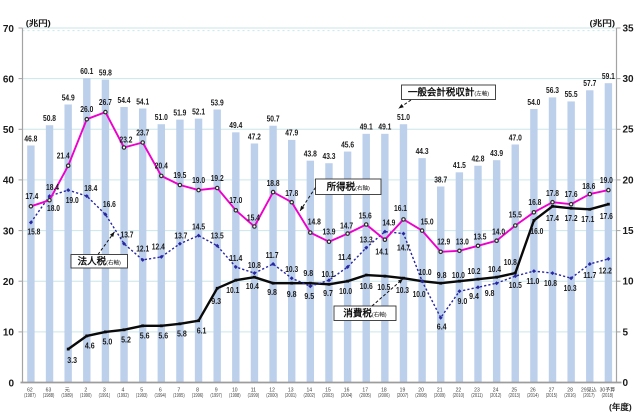 The image size is (644, 417). Describe the element at coordinates (9, 130) in the screenshot. I see `svg-text: 50` at that location.